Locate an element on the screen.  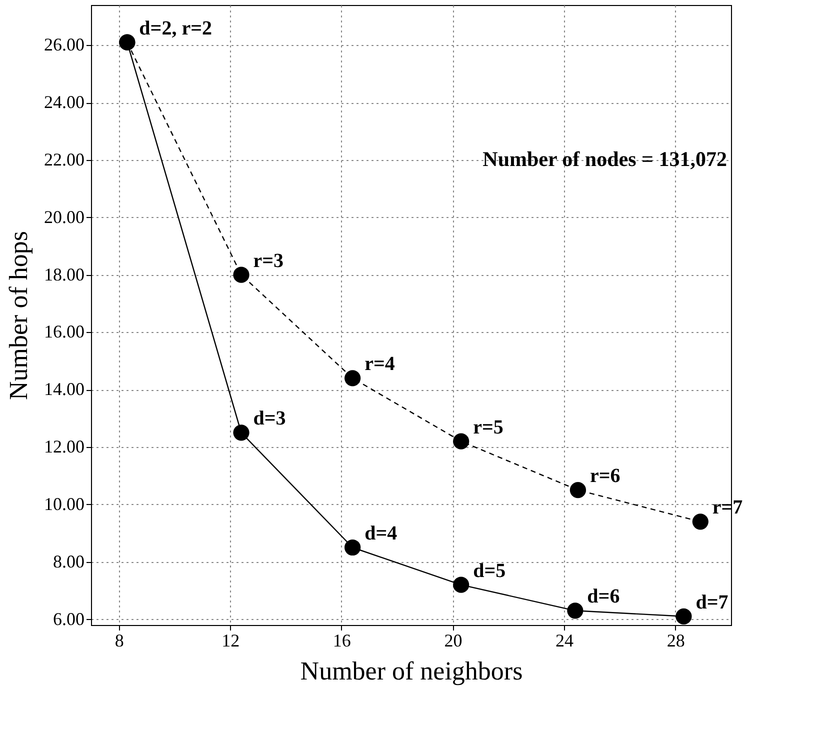
x-tick-label: 20 is located at coordinates (453, 640).